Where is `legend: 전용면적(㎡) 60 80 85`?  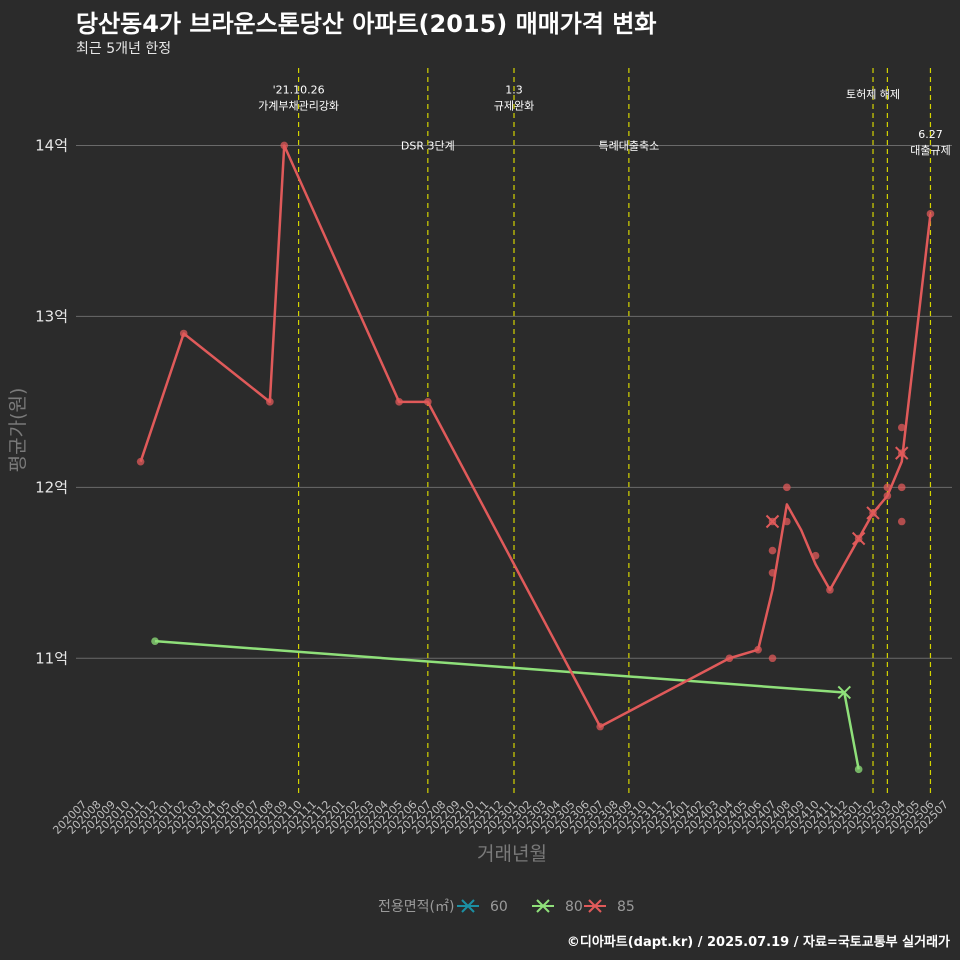 legend: 전용면적(㎡) 60 80 85 is located at coordinates (506, 907).